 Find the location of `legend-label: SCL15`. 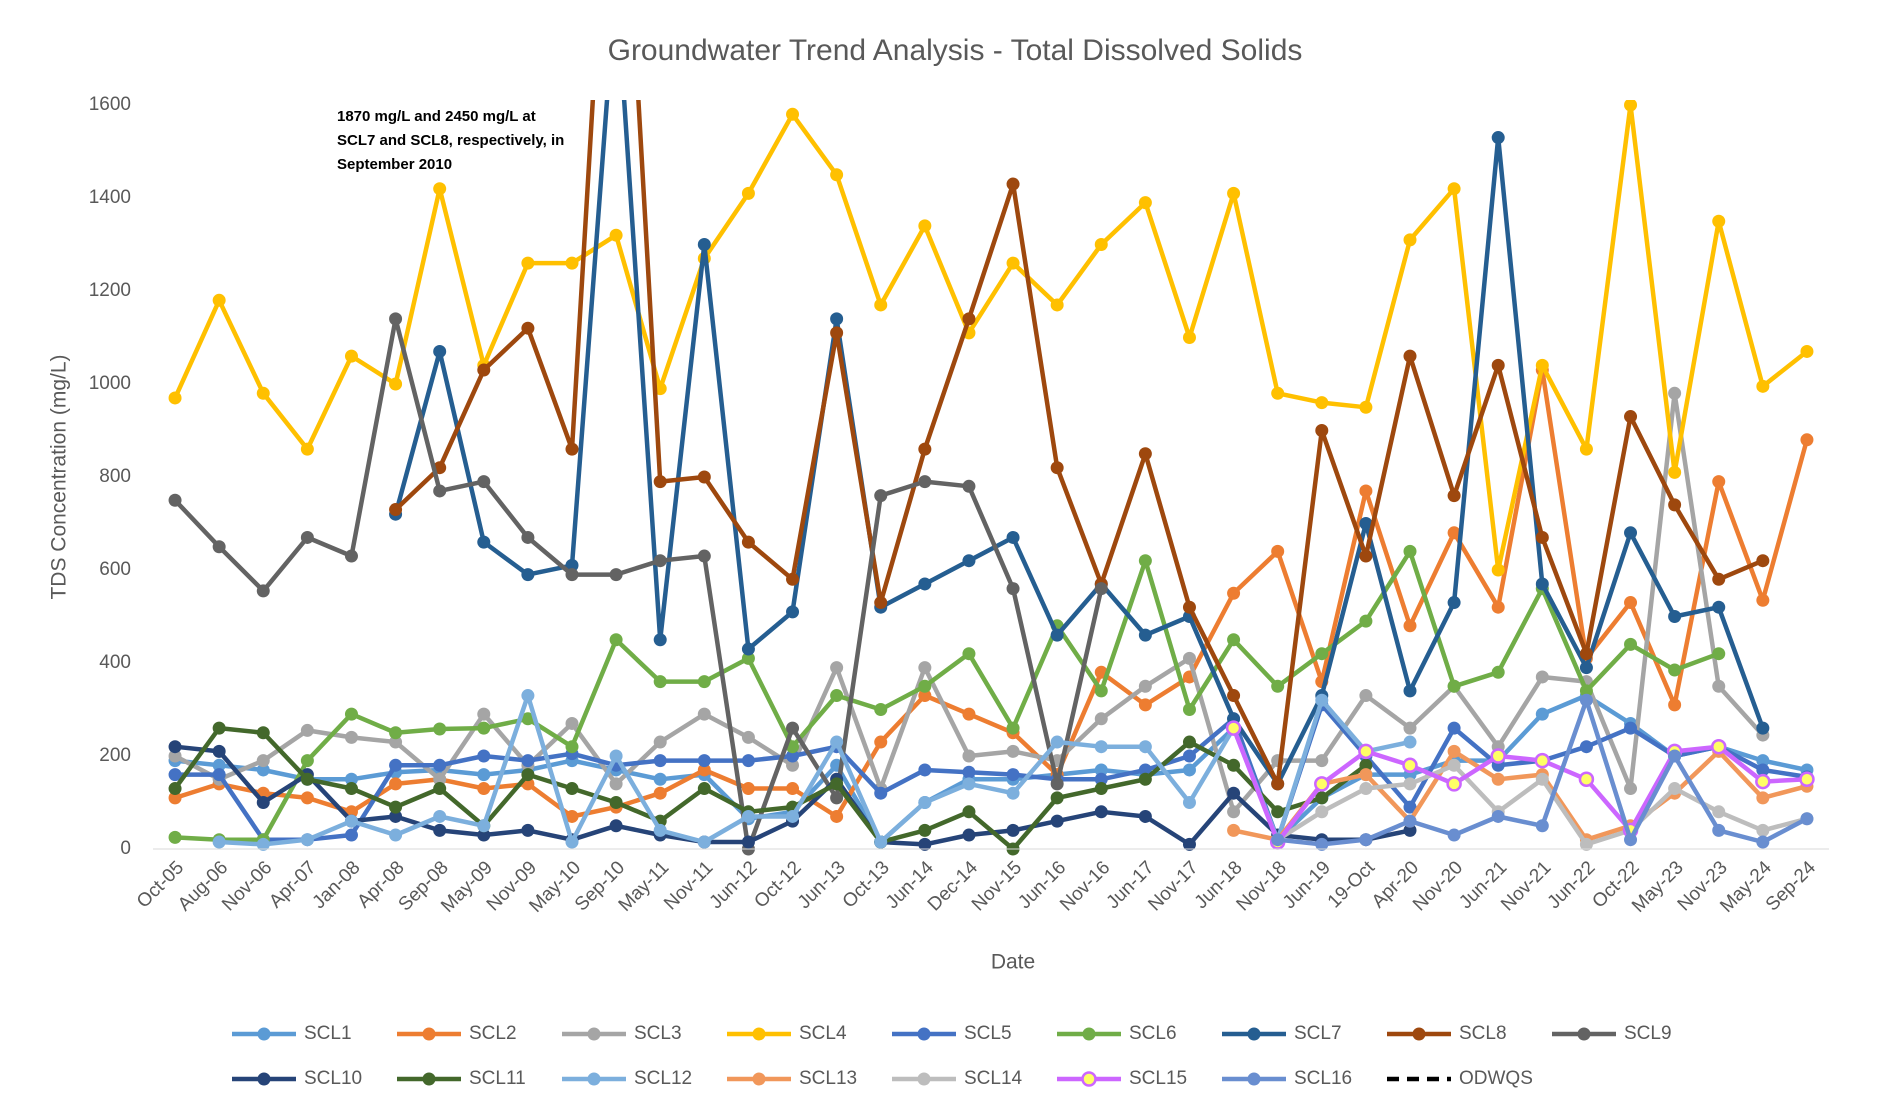

legend-label: SCL15 is located at coordinates (1158, 1078).